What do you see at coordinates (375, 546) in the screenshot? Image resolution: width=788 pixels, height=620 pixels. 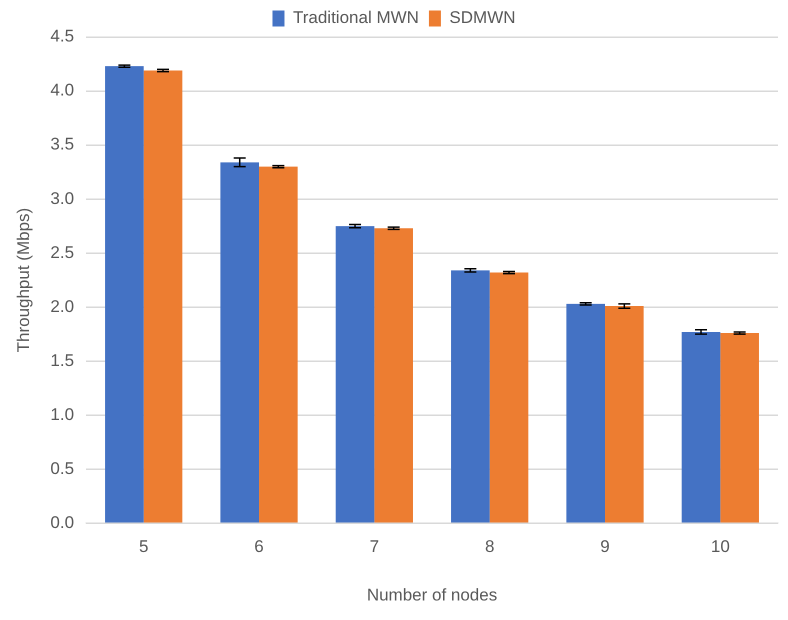 I see `x-tick-label: 7` at bounding box center [375, 546].